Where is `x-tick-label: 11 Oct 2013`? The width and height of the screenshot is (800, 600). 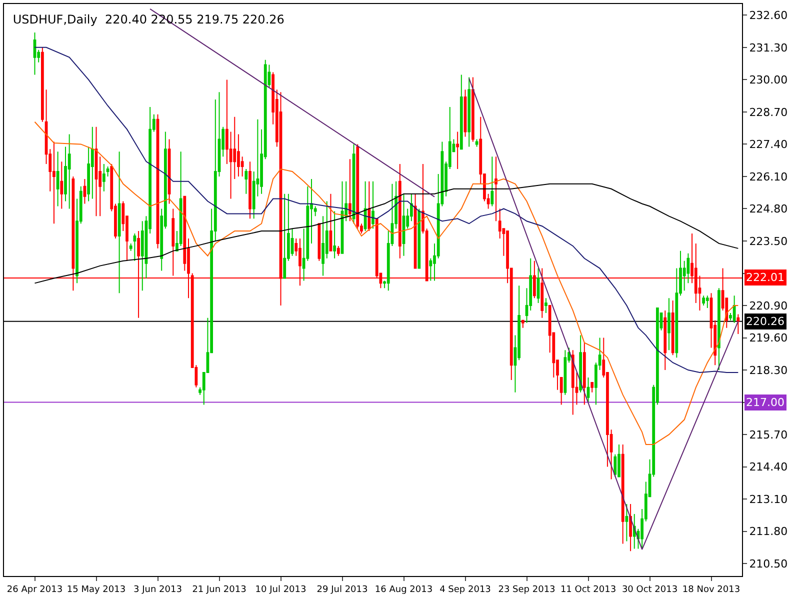 x-tick-label: 11 Oct 2013 is located at coordinates (588, 589).